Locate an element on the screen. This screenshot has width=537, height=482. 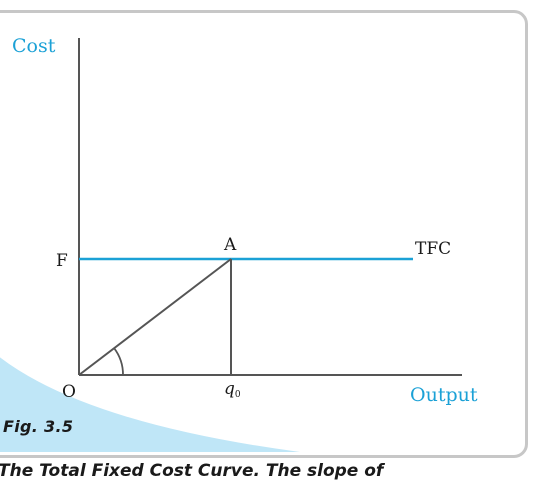
fixed-cost-label: F is located at coordinates (62, 261).